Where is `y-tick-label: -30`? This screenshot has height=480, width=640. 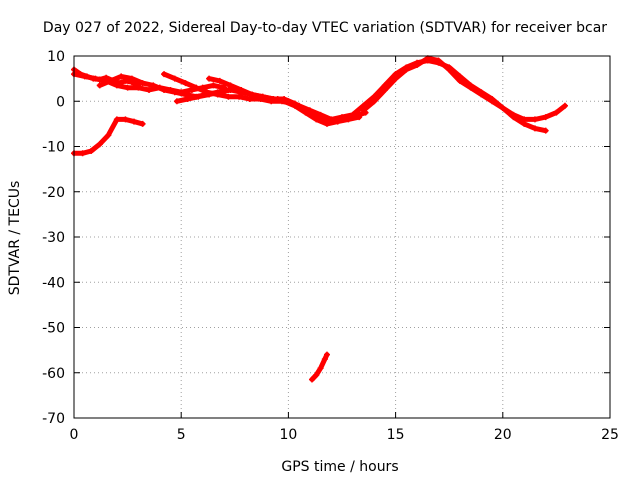
y-tick-label: -30 is located at coordinates (53, 238).